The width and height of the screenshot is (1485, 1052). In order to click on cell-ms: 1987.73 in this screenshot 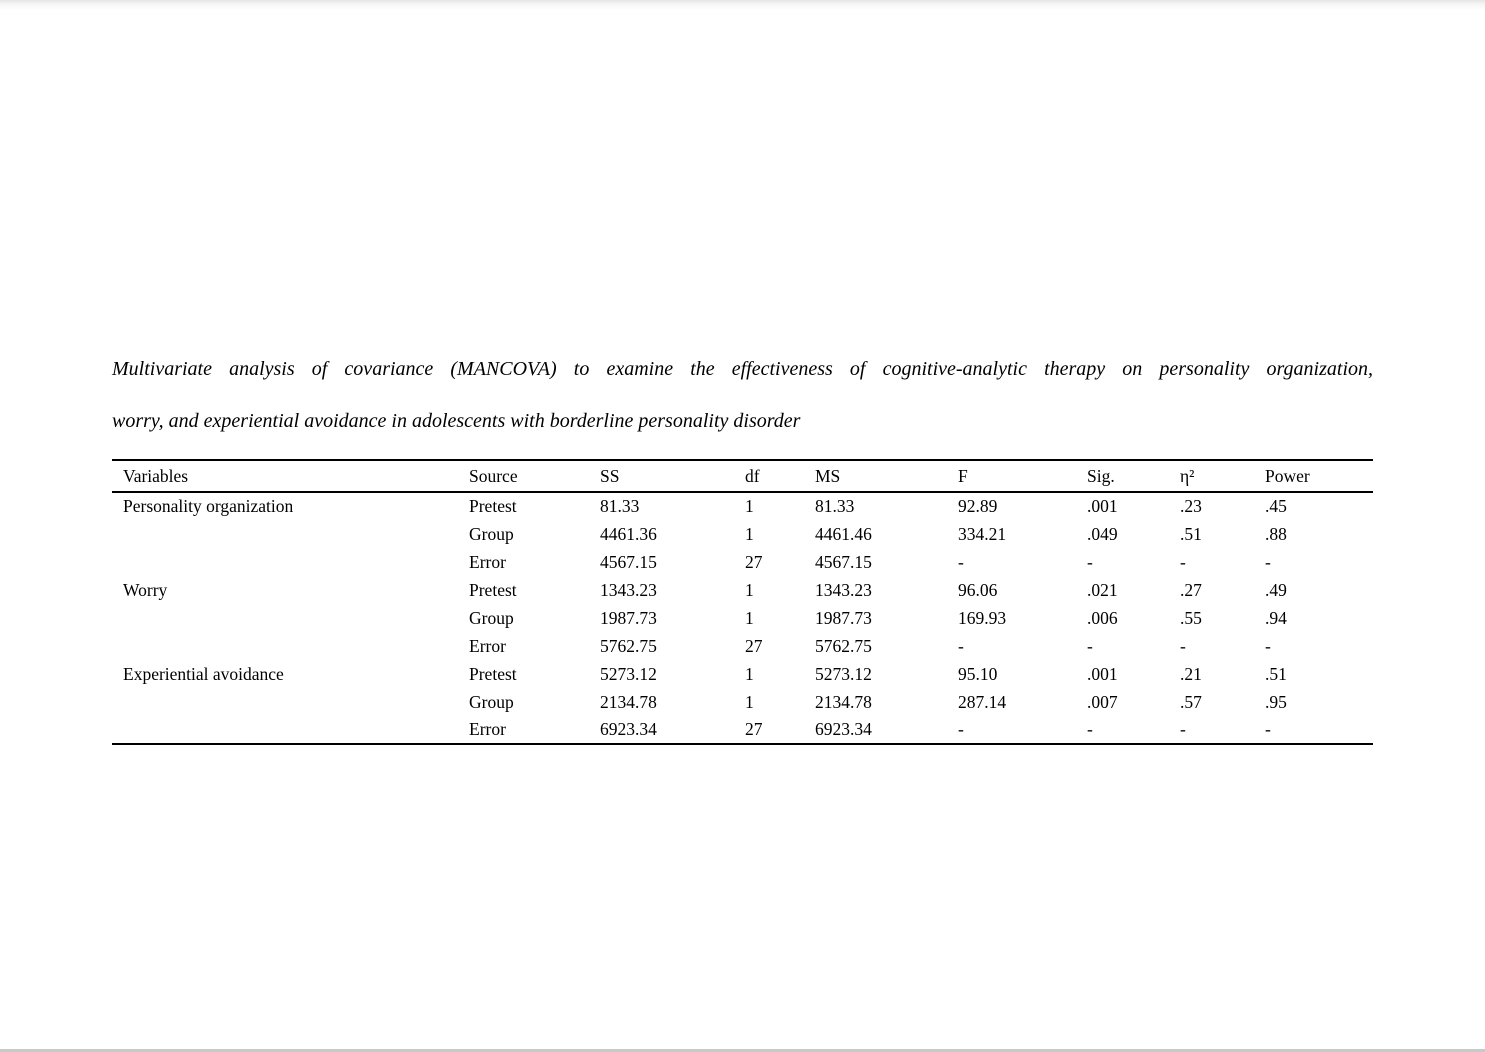, I will do `click(843, 617)`.